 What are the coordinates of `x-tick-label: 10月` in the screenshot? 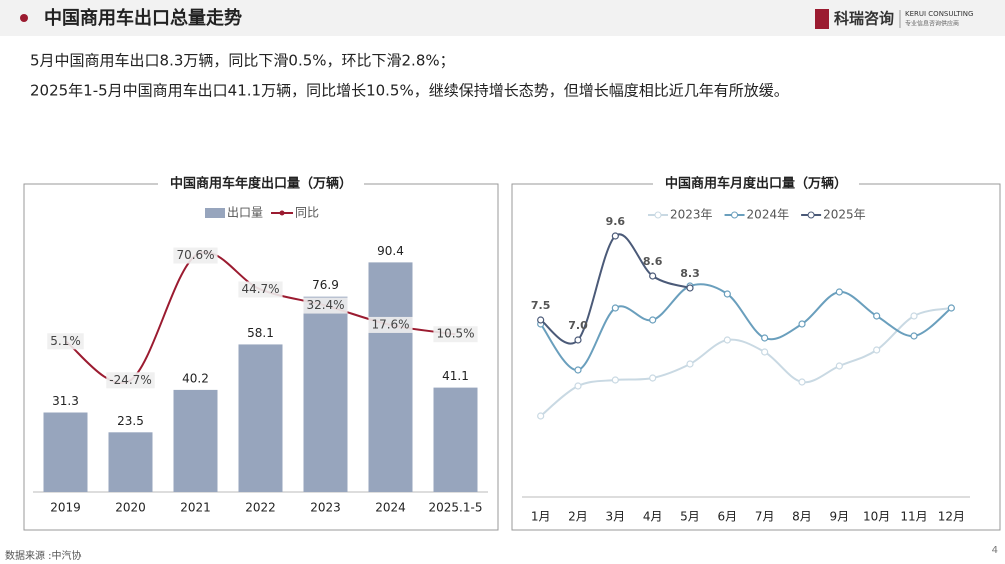 It's located at (876, 517).